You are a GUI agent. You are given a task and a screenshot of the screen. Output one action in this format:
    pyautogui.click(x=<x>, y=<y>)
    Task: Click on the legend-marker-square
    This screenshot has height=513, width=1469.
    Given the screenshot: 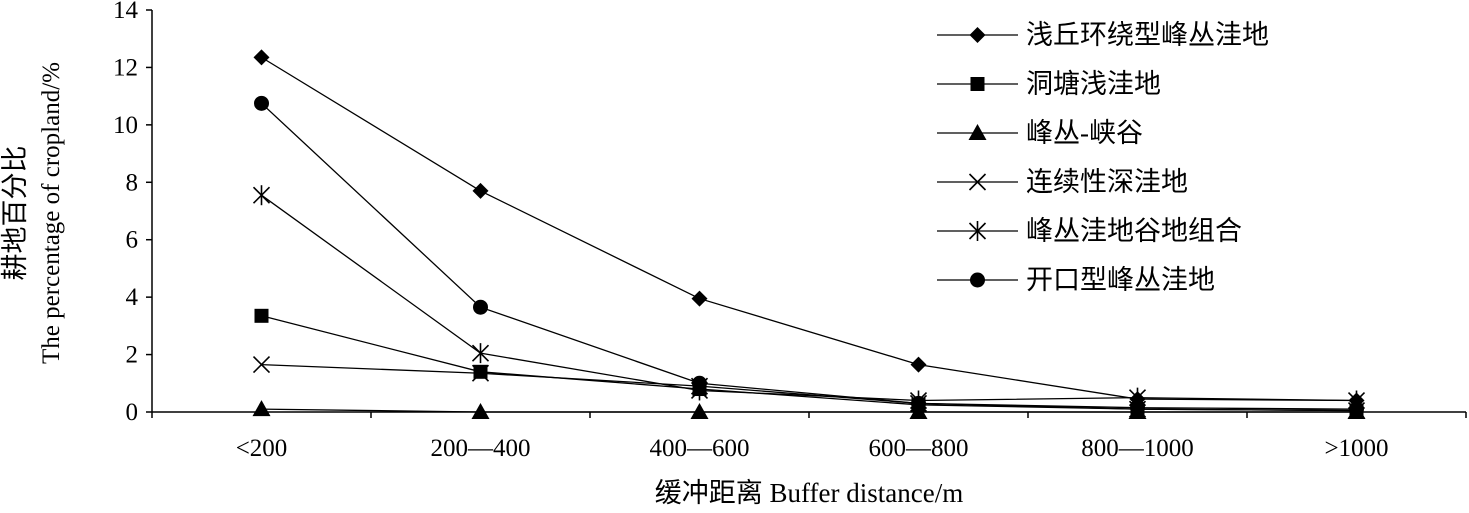 What is the action you would take?
    pyautogui.click(x=977, y=84)
    